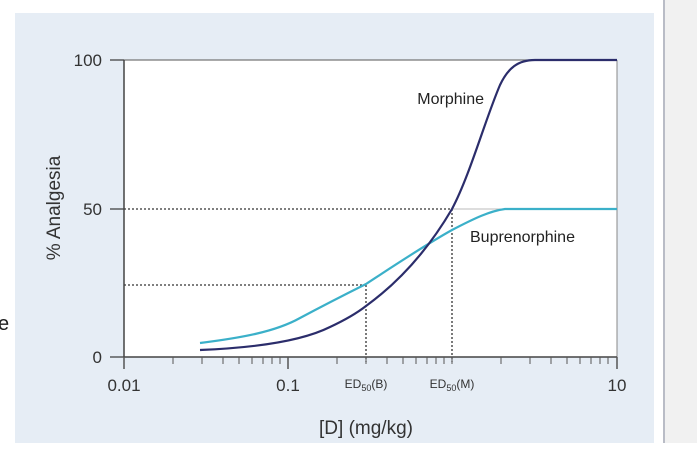  Describe the element at coordinates (88, 60) in the screenshot. I see `y-tick-100: 100` at that location.